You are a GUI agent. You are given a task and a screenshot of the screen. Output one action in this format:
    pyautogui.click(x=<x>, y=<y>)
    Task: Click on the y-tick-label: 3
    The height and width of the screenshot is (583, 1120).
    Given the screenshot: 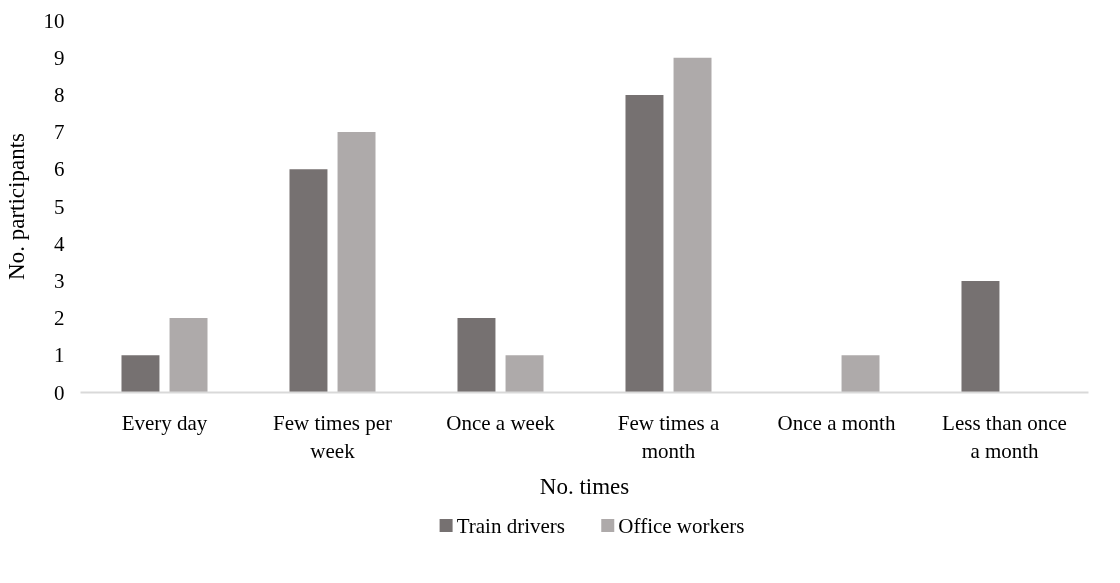 What is the action you would take?
    pyautogui.click(x=59, y=280)
    